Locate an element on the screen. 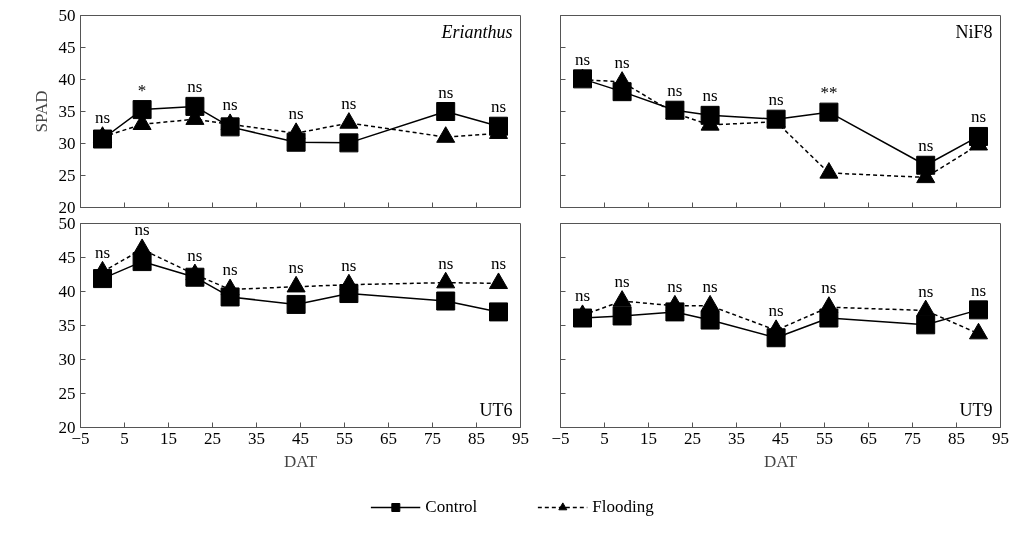 The height and width of the screenshot is (537, 1024). text: UT9 is located at coordinates (976, 409).